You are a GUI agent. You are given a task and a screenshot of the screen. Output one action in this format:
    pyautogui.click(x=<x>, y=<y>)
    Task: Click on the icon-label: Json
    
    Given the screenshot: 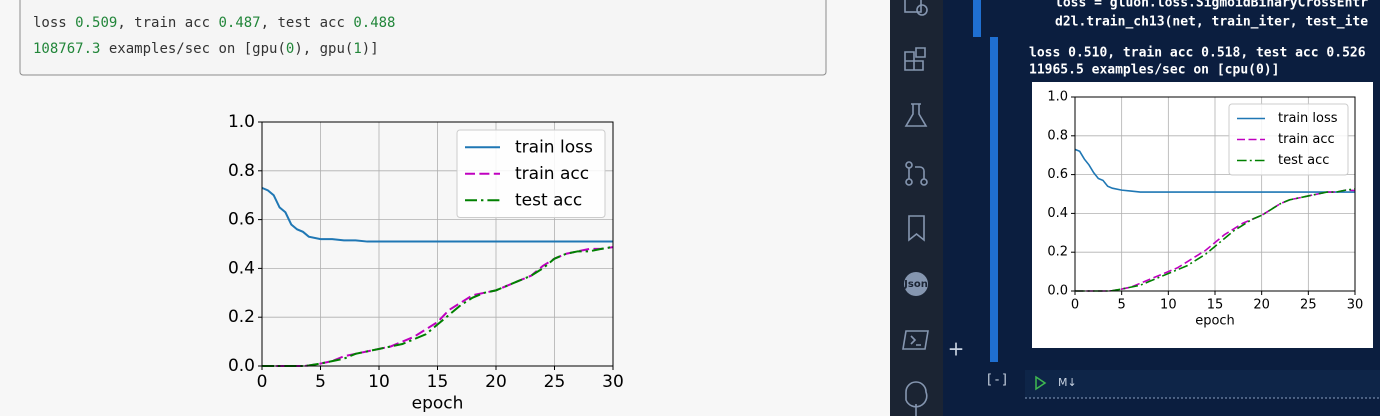 What is the action you would take?
    pyautogui.click(x=915, y=284)
    